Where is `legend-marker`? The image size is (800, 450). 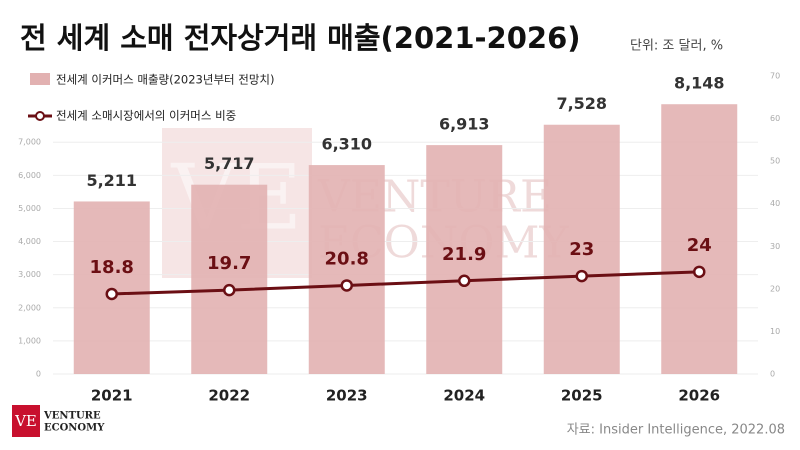 legend-marker is located at coordinates (40, 116).